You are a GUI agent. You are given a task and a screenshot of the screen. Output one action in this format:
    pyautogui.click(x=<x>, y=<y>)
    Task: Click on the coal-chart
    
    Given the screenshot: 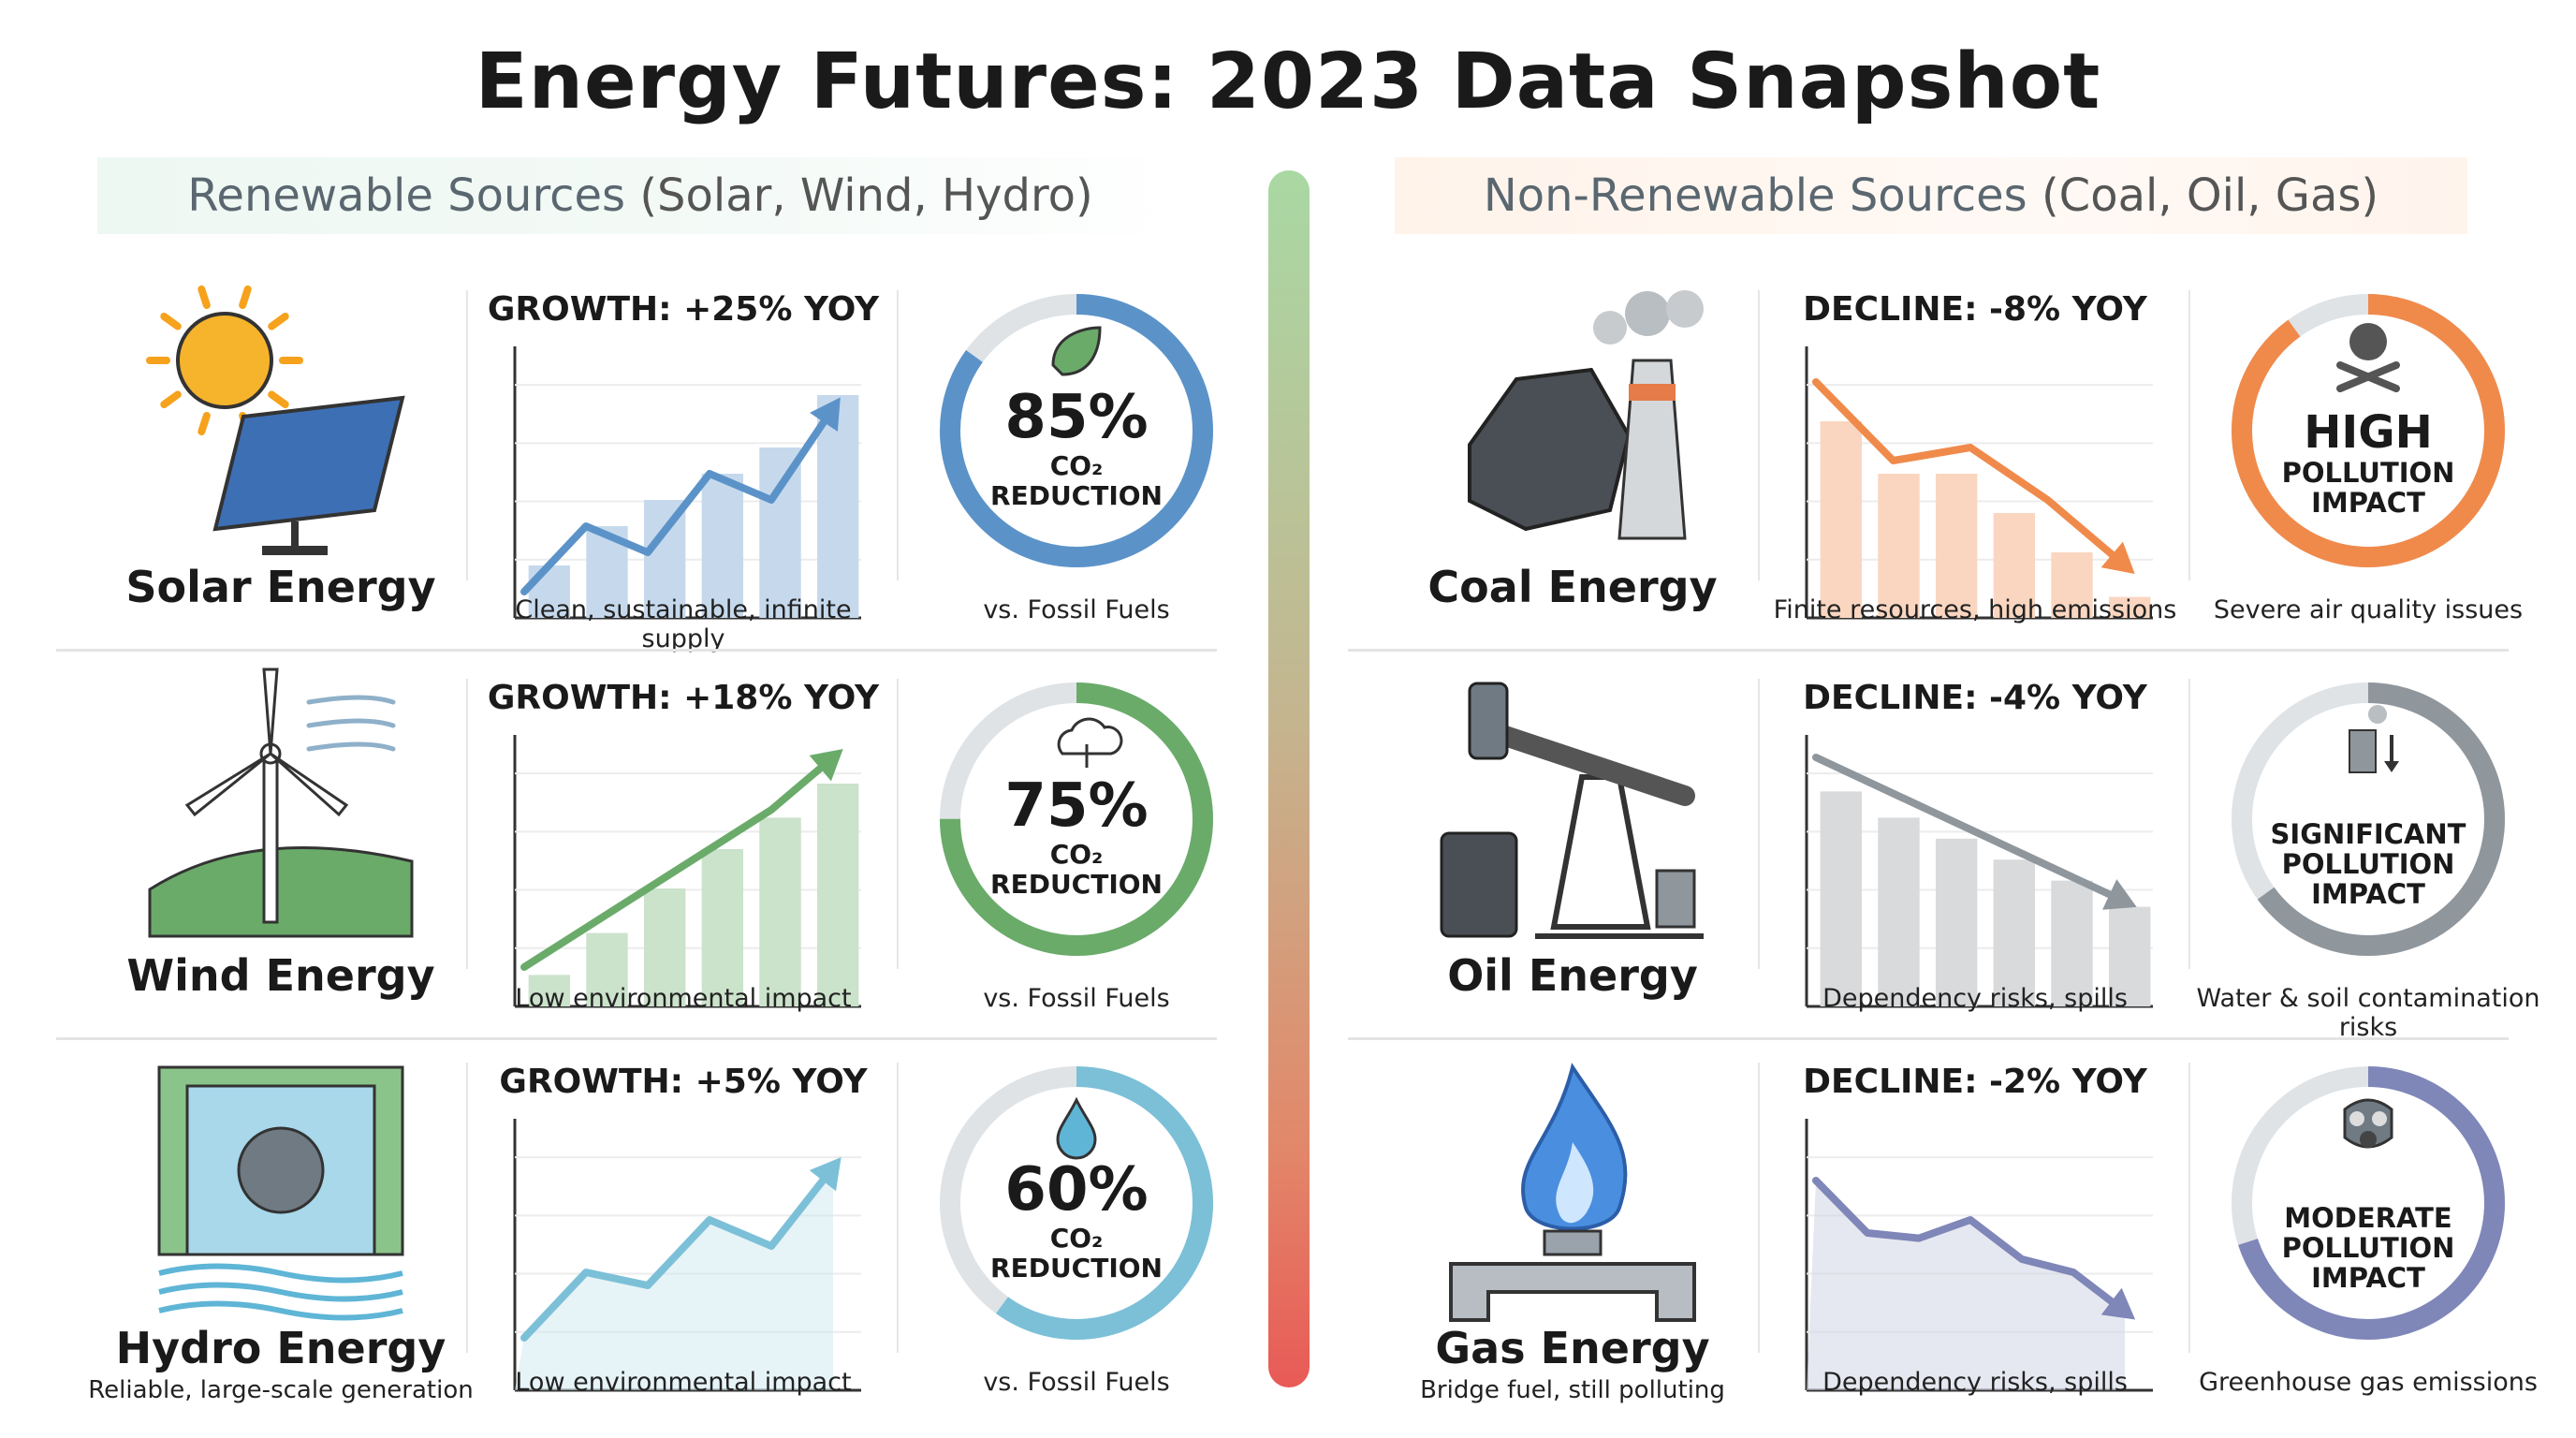 What is the action you would take?
    pyautogui.click(x=1979, y=483)
    